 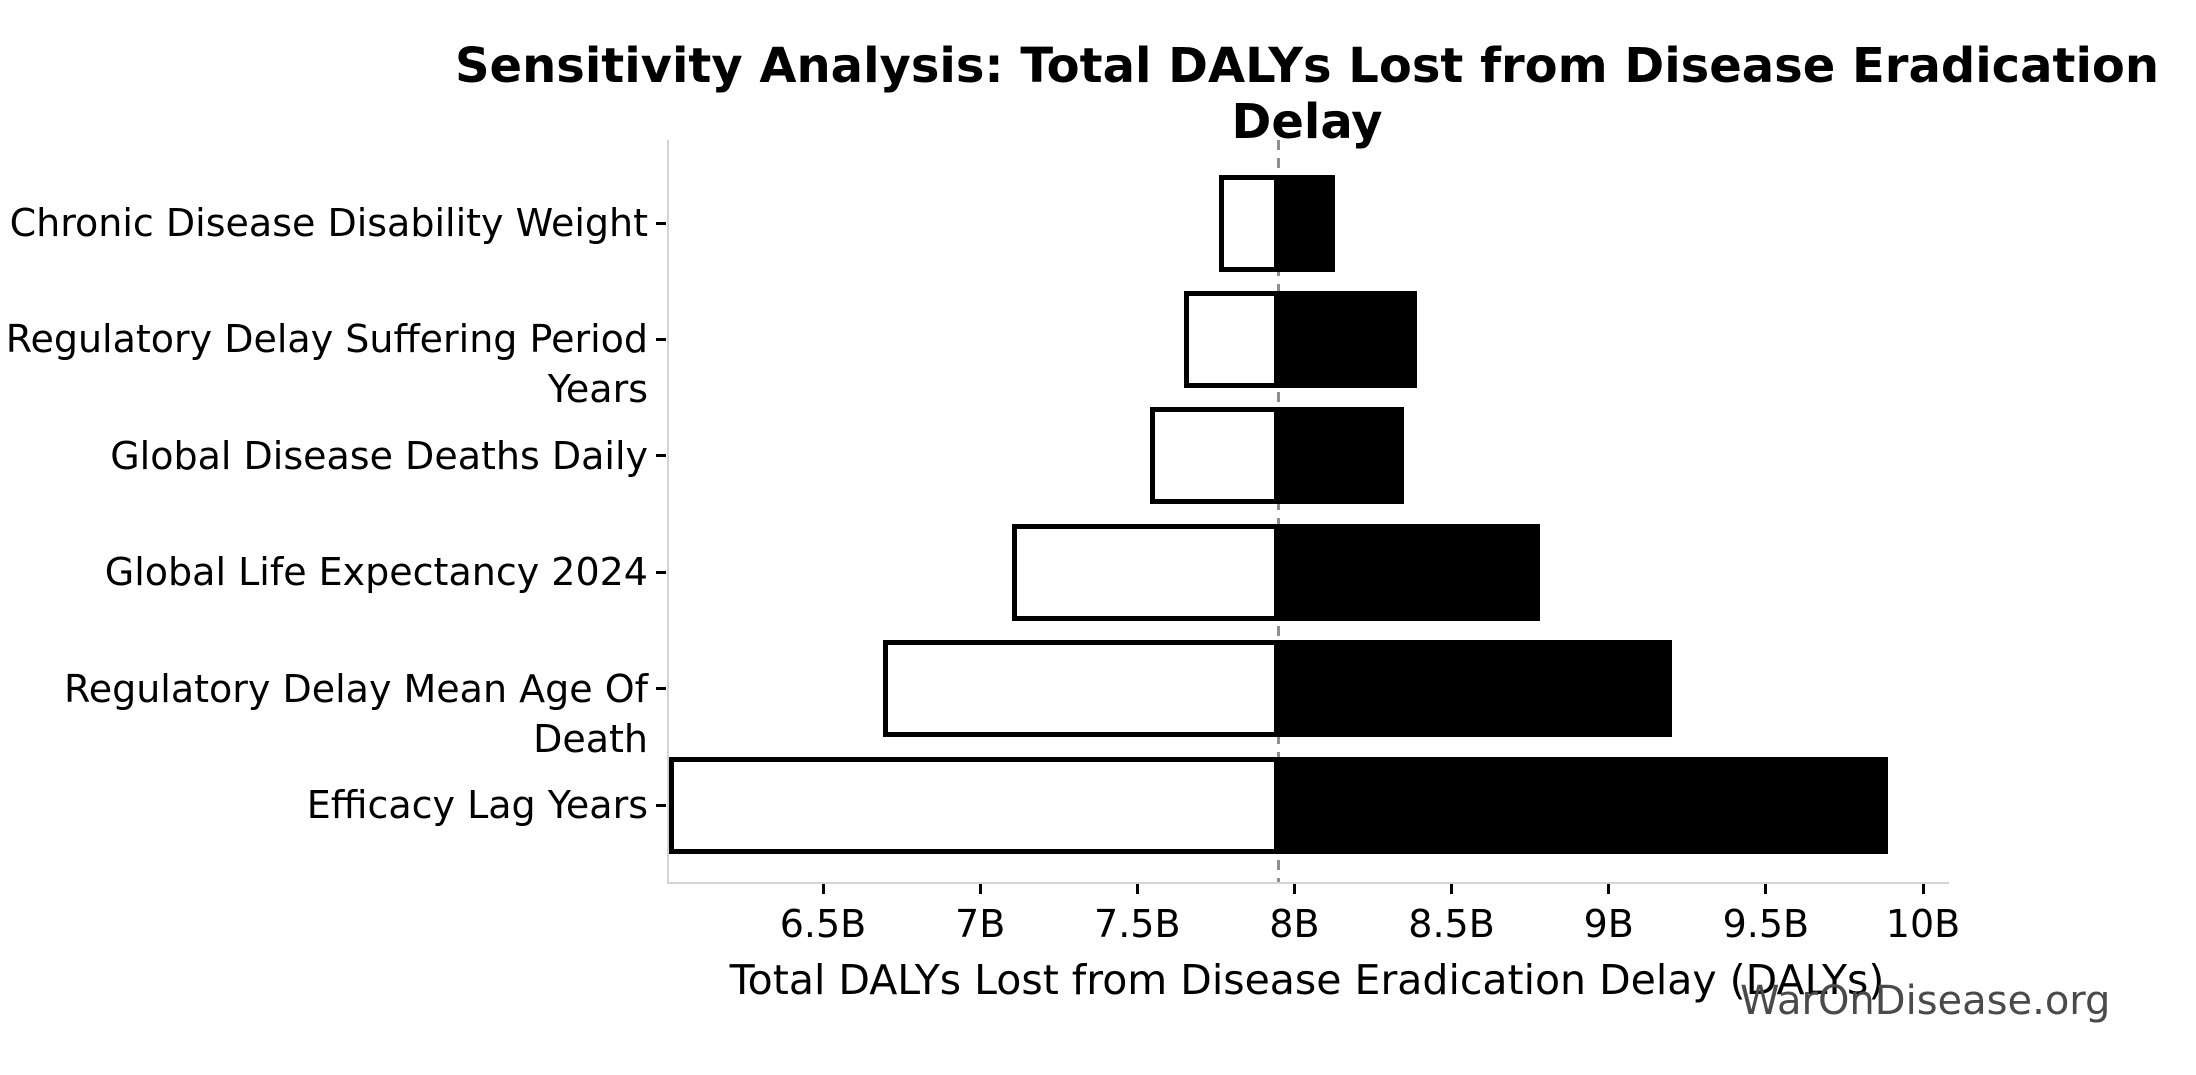 What do you see at coordinates (328, 223) in the screenshot?
I see `y-tick-label: Chronic Disease Disability Weight` at bounding box center [328, 223].